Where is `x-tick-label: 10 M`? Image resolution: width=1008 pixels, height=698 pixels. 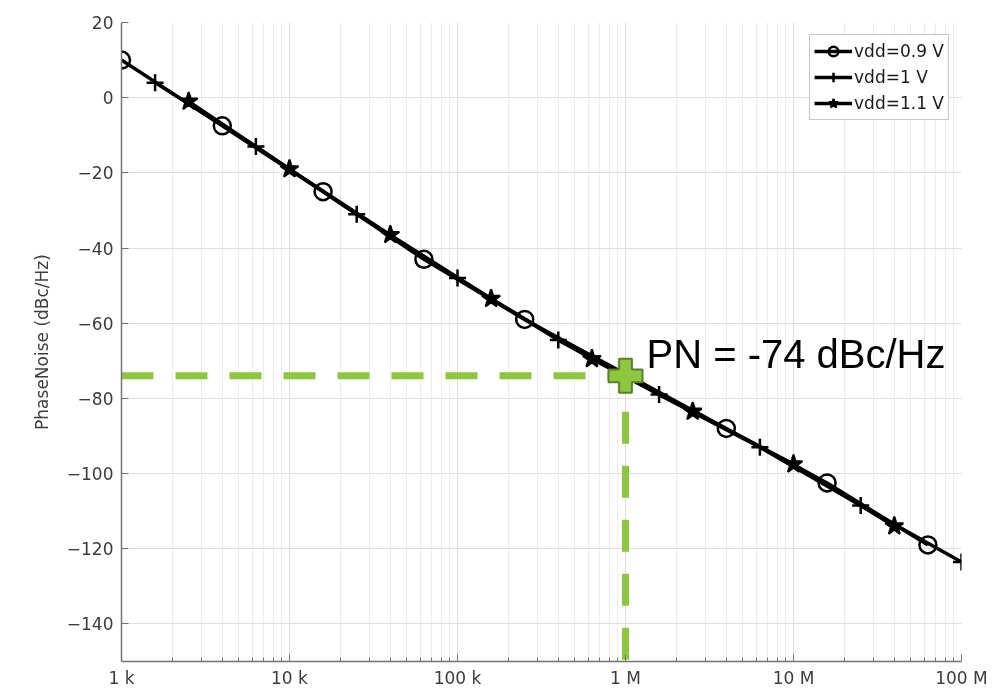
x-tick-label: 10 M is located at coordinates (793, 677).